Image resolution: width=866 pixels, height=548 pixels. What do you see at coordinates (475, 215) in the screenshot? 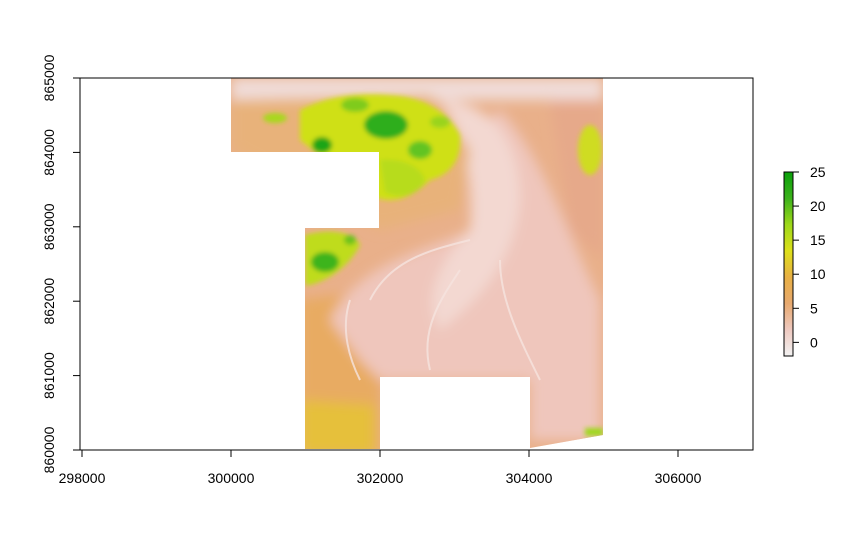
I see `raster-main-channel` at bounding box center [475, 215].